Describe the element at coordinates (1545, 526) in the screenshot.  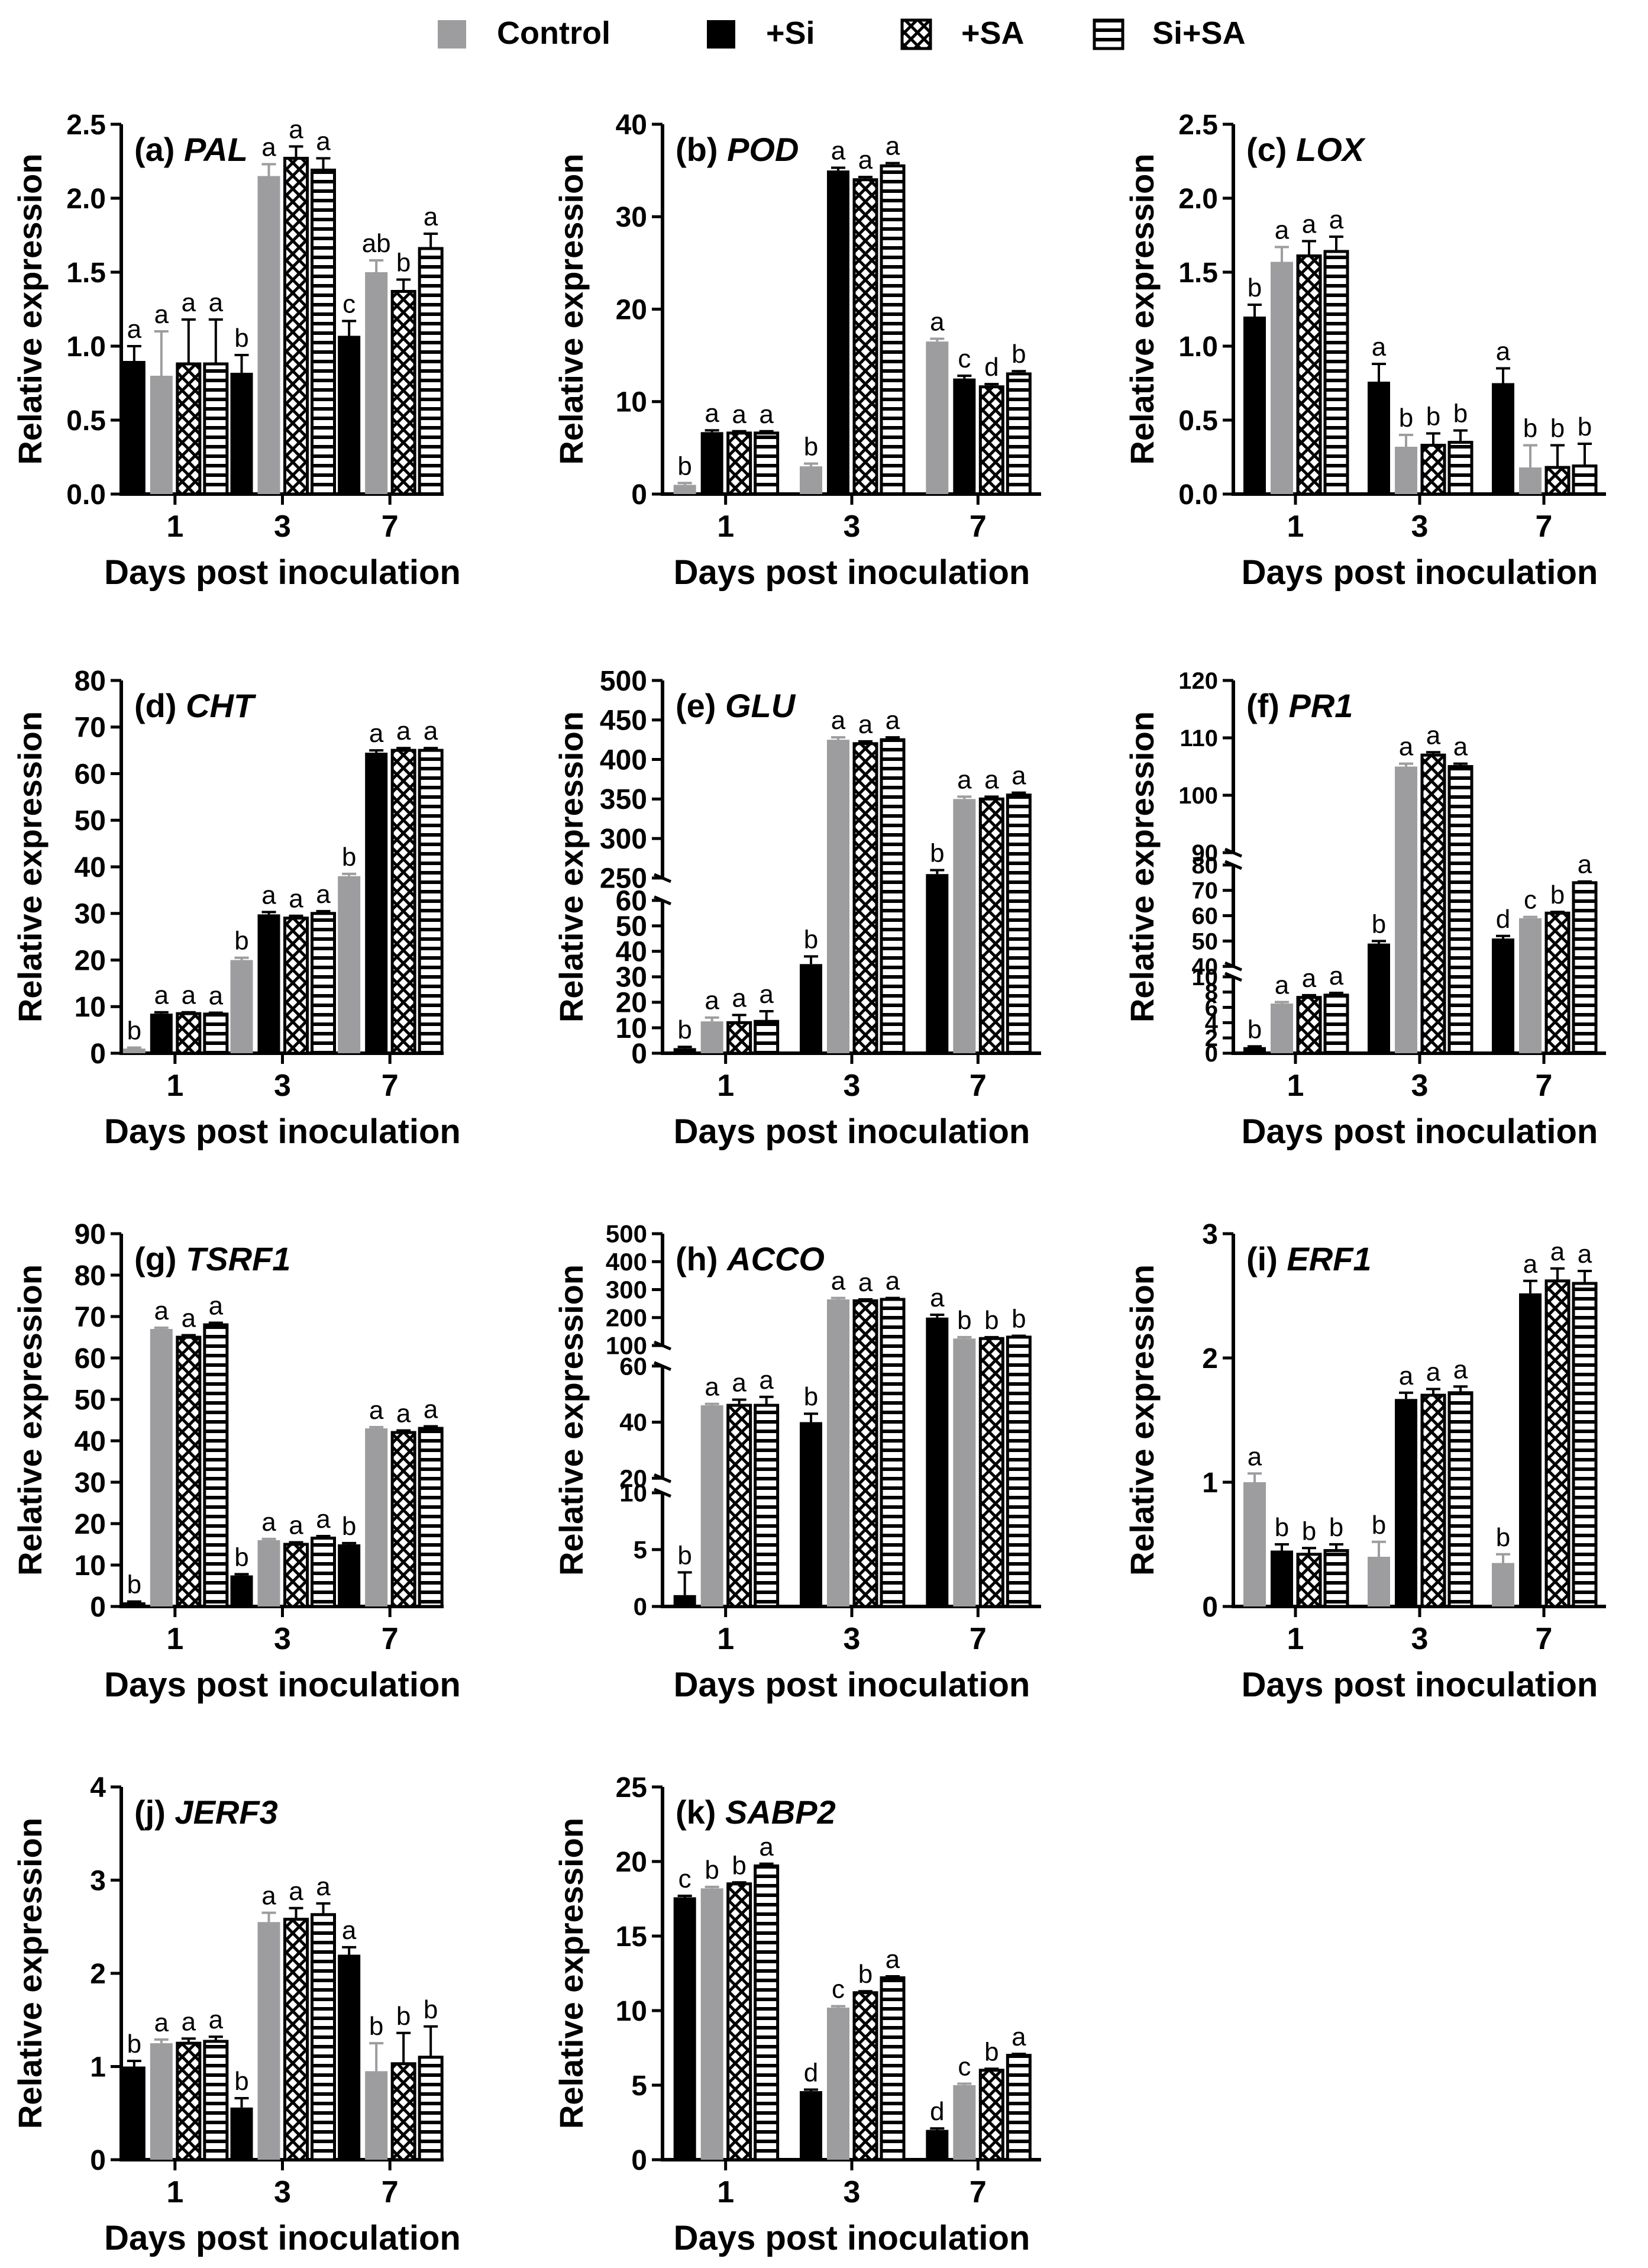
I see `x-tick-label: 7` at that location.